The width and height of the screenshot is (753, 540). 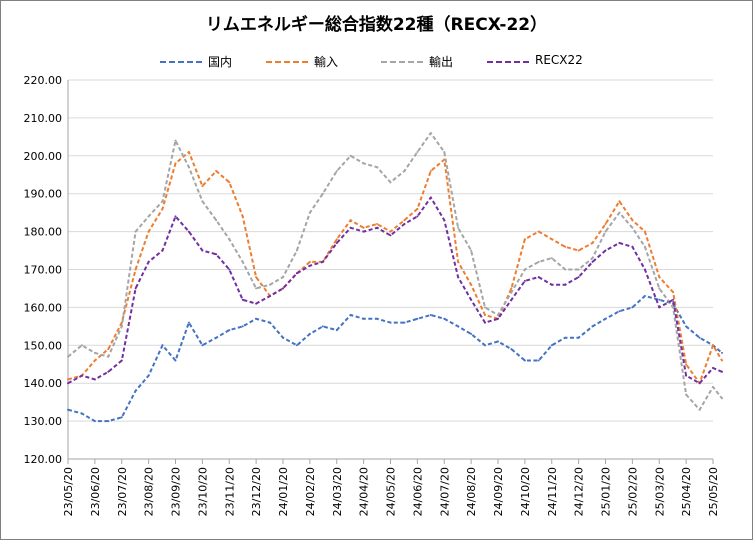 What do you see at coordinates (181, 62) in the screenshot?
I see `legend-swatch-domestic` at bounding box center [181, 62].